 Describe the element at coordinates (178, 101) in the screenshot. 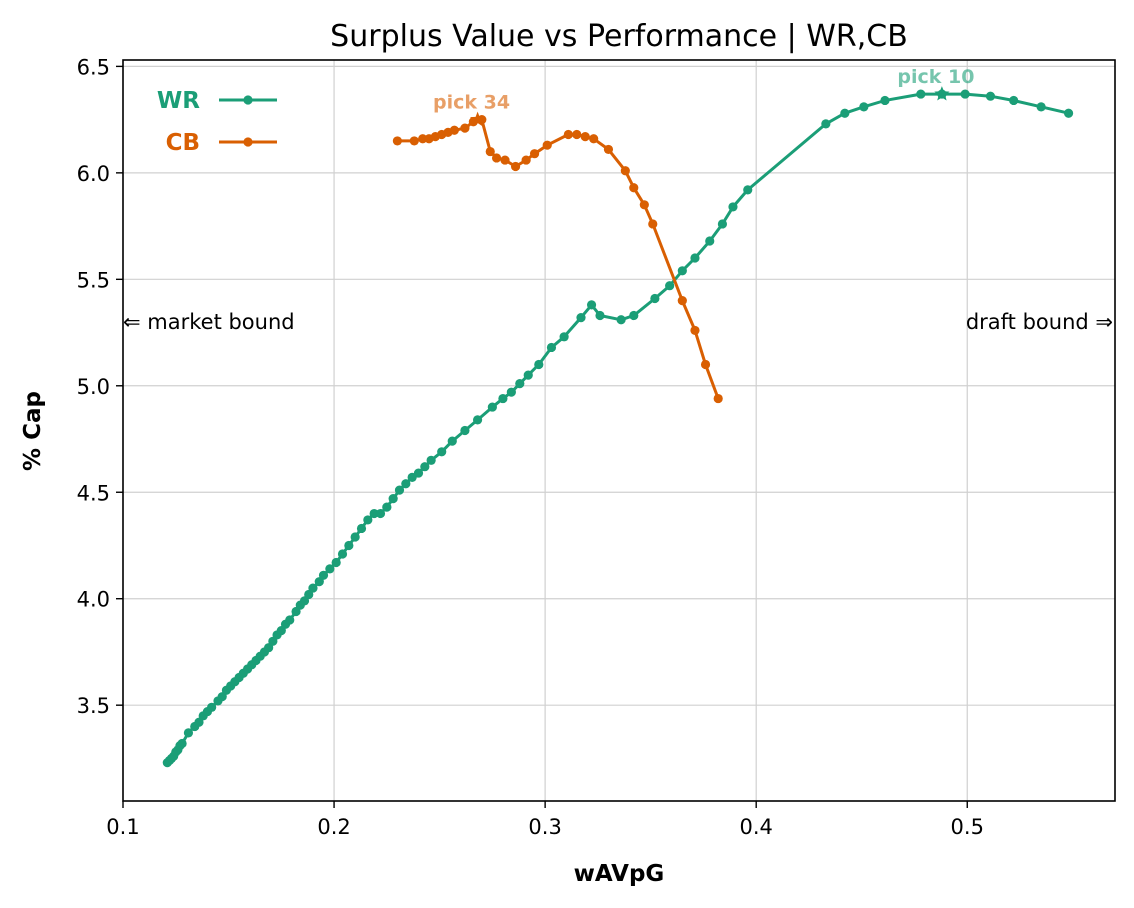

I see `legend-label-wr: WR` at that location.